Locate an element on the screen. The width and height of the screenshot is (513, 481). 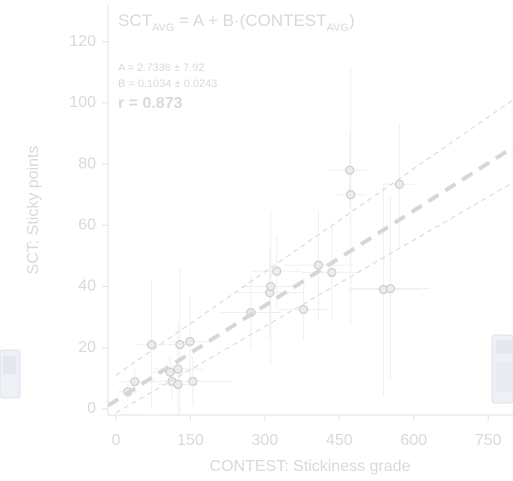
x-tick-label: 750 is located at coordinates (488, 440).